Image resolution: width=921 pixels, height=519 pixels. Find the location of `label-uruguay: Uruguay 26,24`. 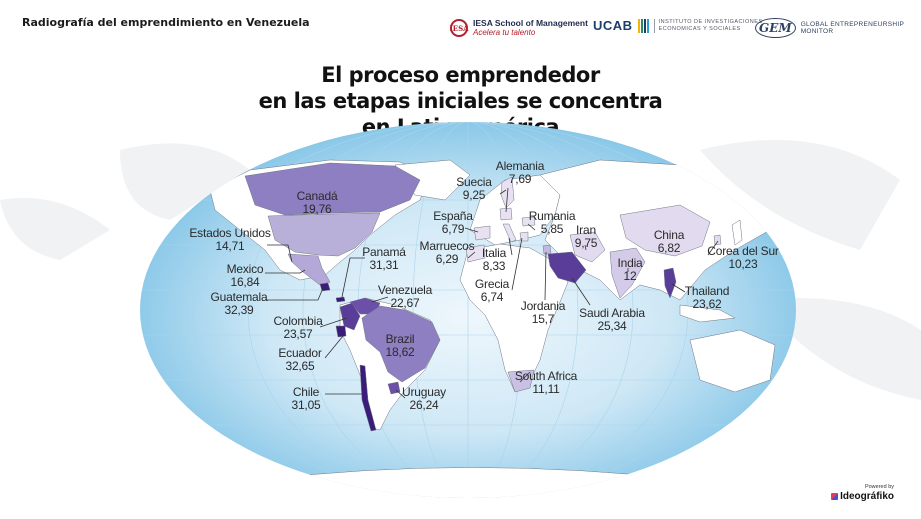

label-uruguay: Uruguay 26,24 is located at coordinates (424, 398).